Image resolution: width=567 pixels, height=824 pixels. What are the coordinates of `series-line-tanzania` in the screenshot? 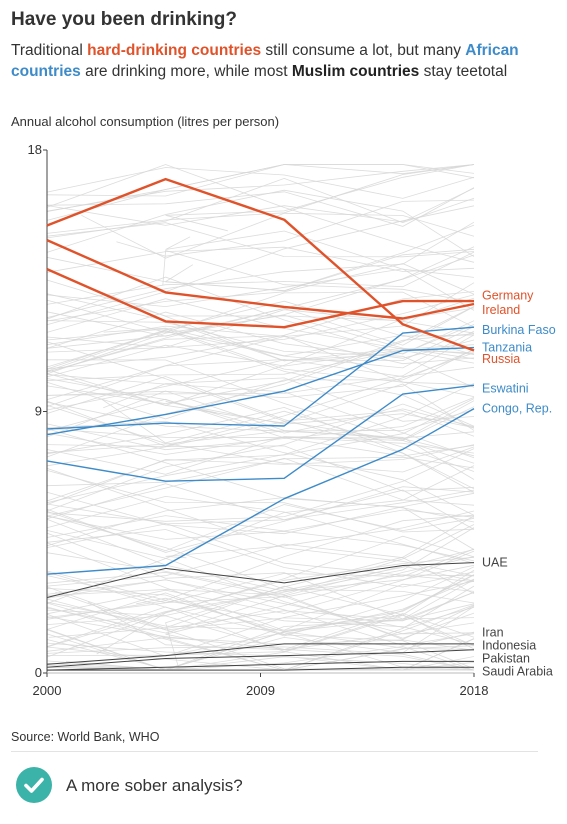 It's located at (260, 391).